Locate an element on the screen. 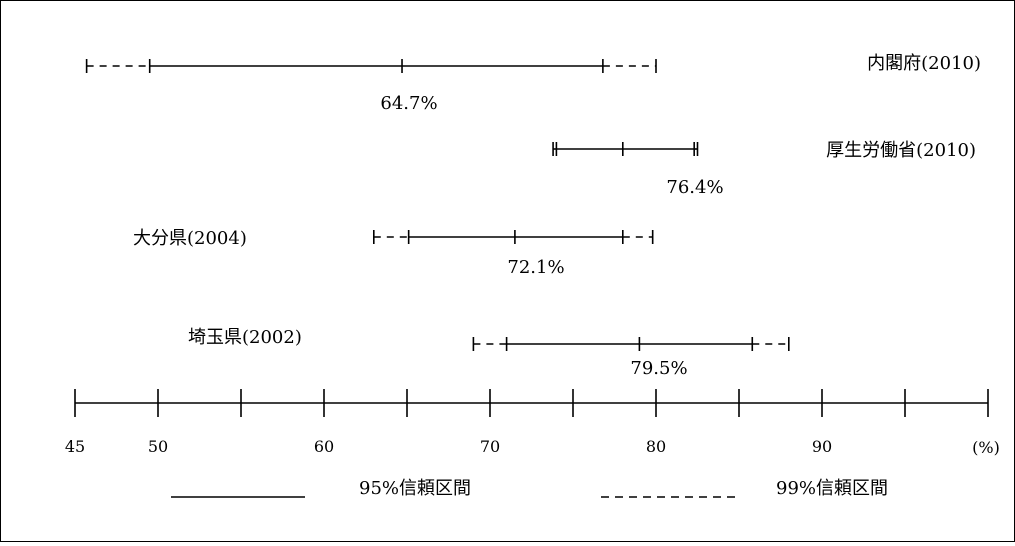 The height and width of the screenshot is (546, 1015). legend: 95%信頼区間 99%信頼区間 is located at coordinates (529, 488).